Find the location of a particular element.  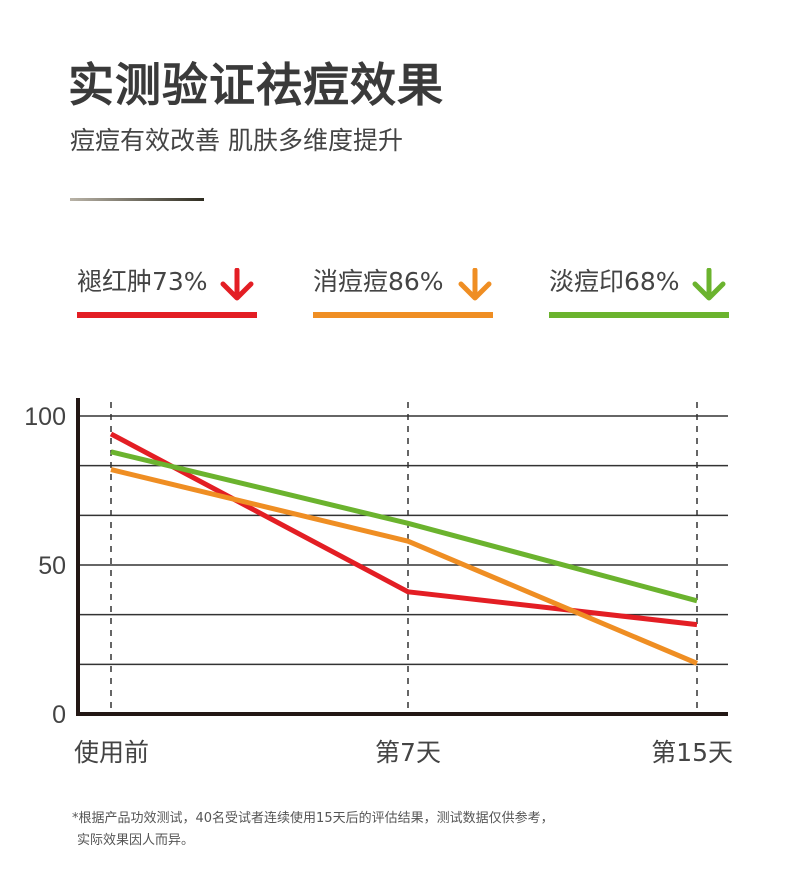

page-title: 实测验证祛痘效果 is located at coordinates (256, 85).